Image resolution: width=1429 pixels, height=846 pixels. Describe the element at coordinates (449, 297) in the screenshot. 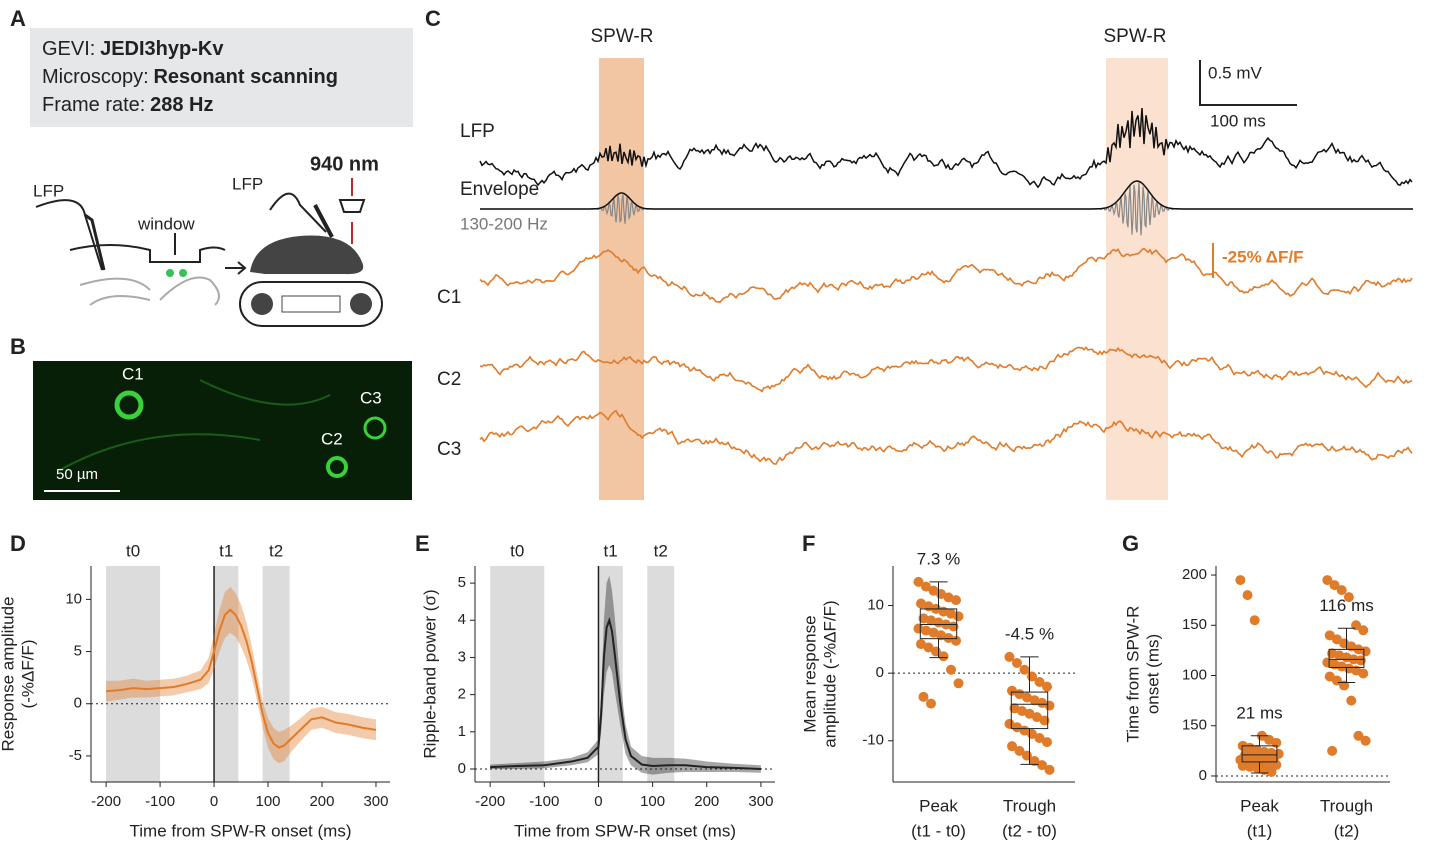

I see `trace-label: C1` at that location.